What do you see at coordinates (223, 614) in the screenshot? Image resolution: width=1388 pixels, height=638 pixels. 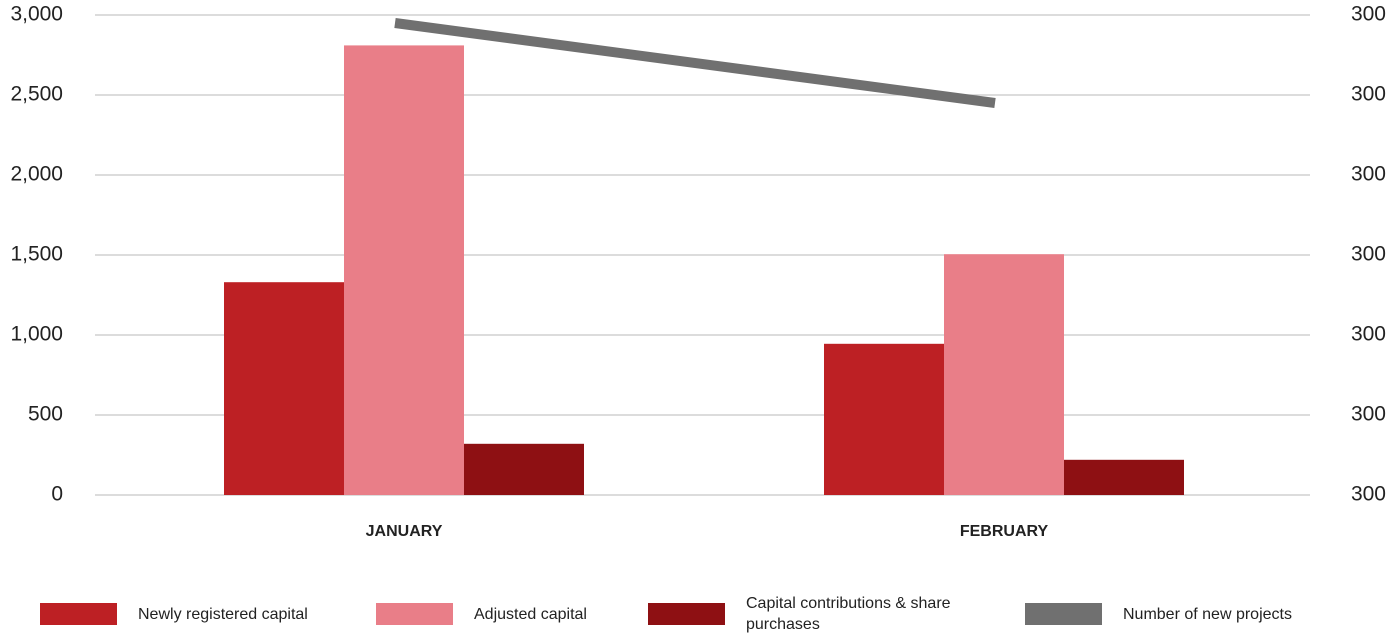 I see `legend-label: Newly registered capital` at bounding box center [223, 614].